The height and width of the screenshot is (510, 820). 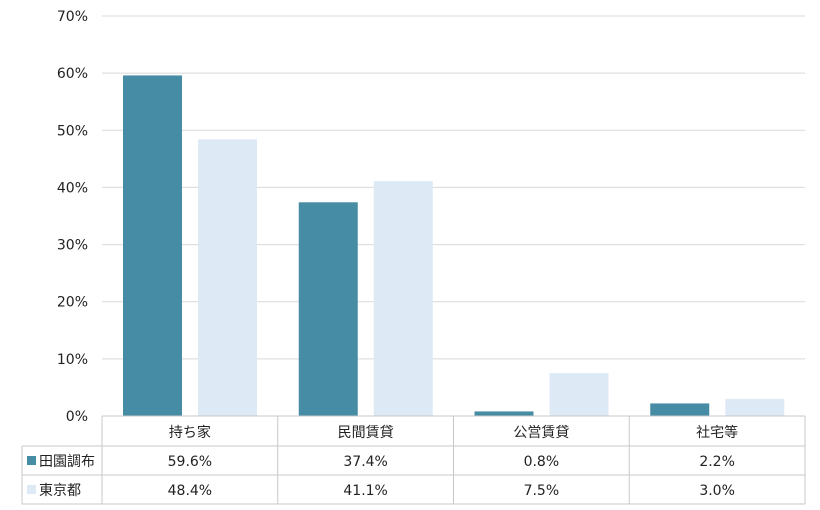 I want to click on data-label: 59.6%, so click(x=190, y=462).